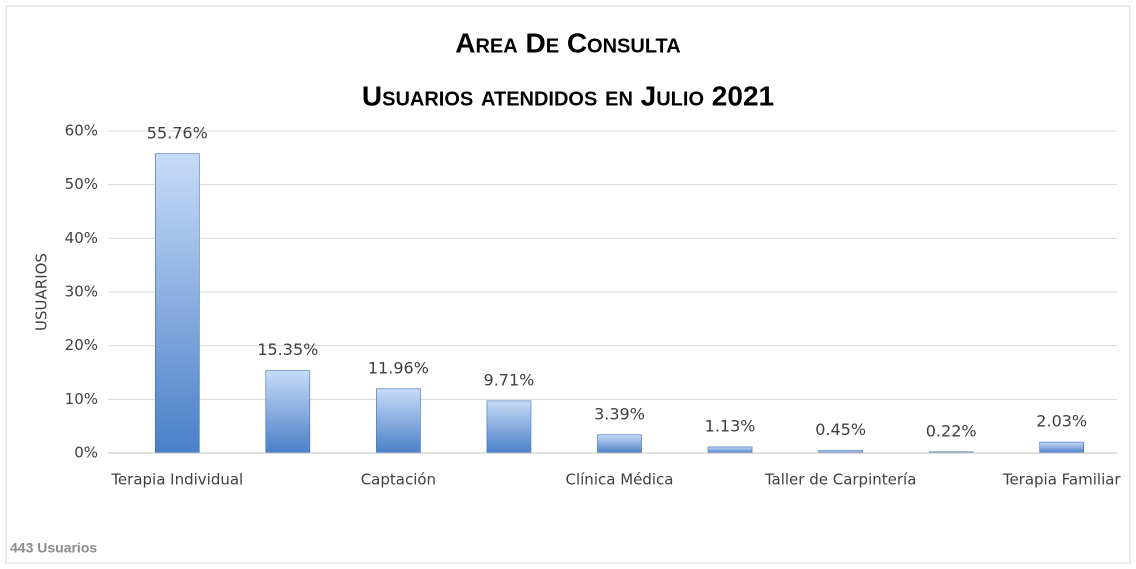  What do you see at coordinates (53, 548) in the screenshot?
I see `footnote: 443 Usuarios` at bounding box center [53, 548].